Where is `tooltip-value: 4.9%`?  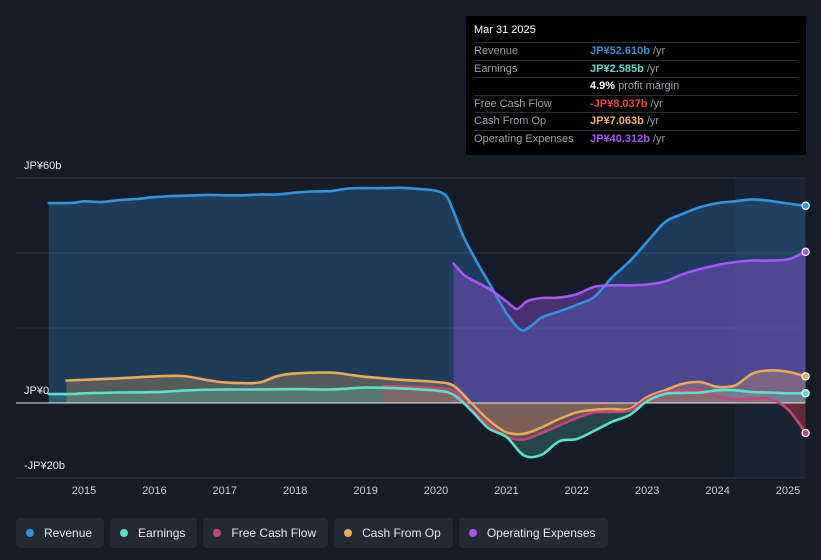
tooltip-value: 4.9% is located at coordinates (603, 86).